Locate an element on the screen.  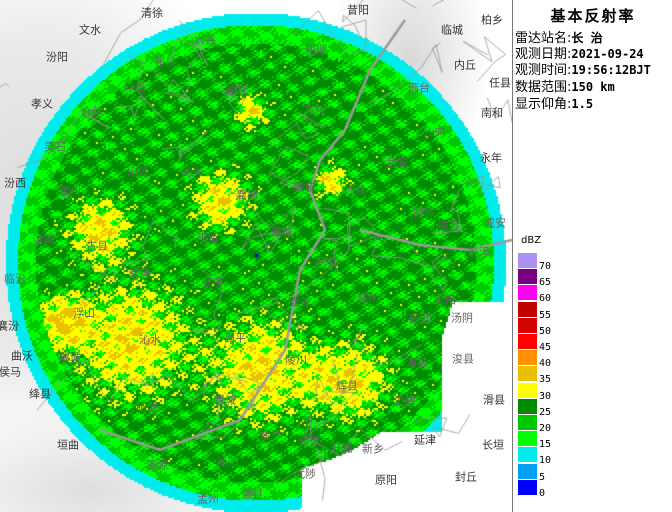
city-label: 温县 is located at coordinates (252, 494).